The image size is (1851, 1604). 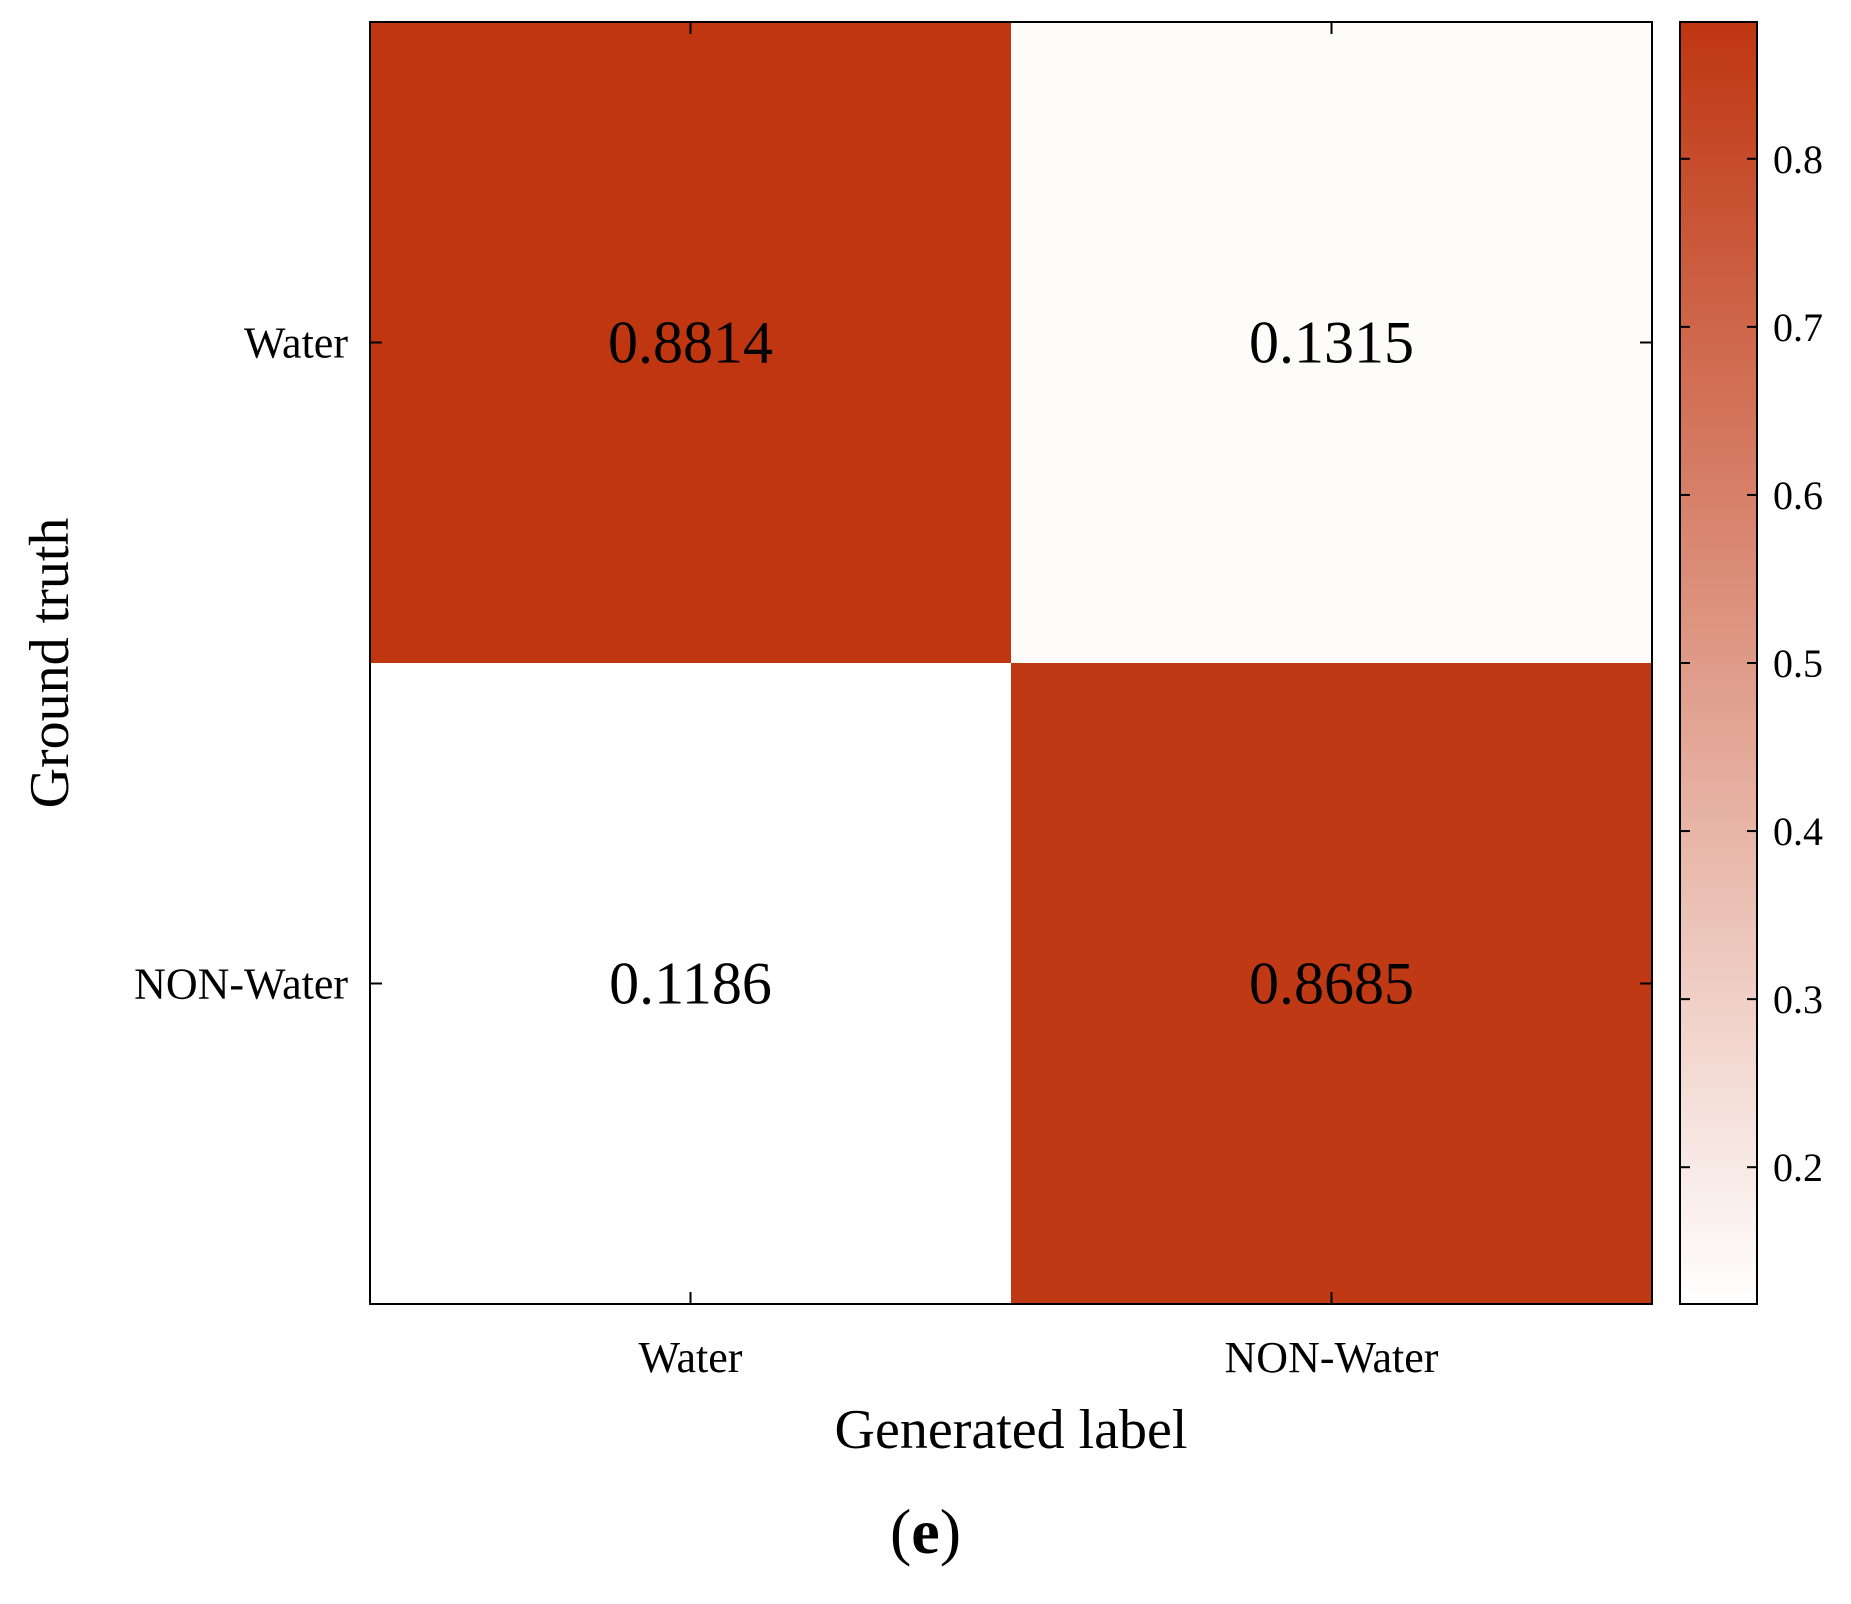 I want to click on cell-value-label: 0.8685, so click(x=1331, y=984).